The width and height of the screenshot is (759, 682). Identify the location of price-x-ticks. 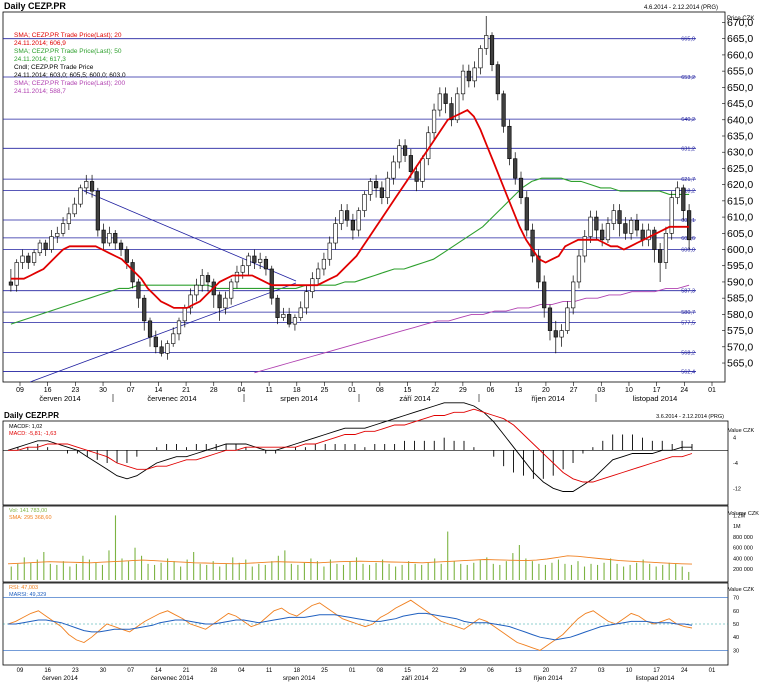
(366, 392).